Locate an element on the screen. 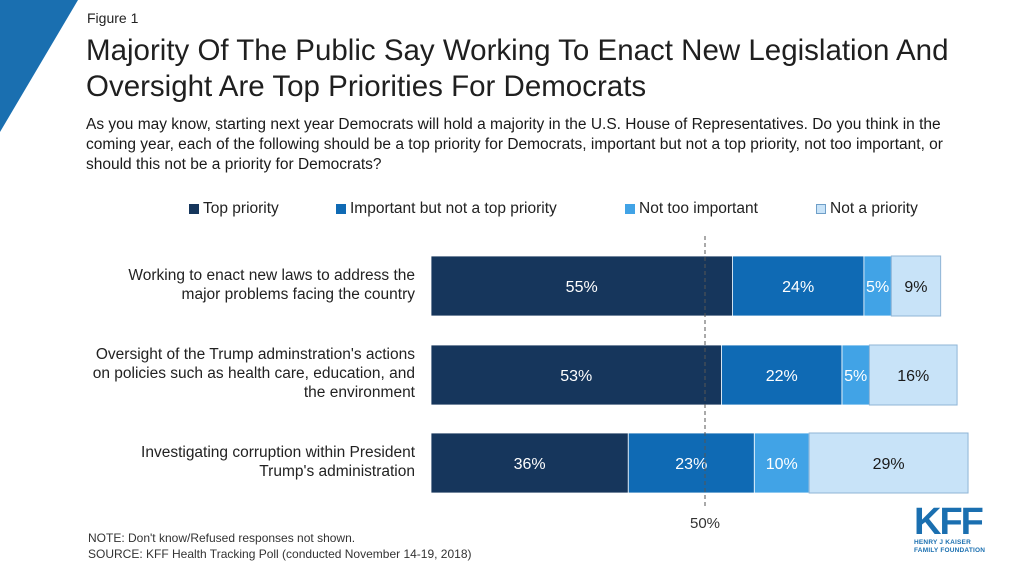 This screenshot has width=1024, height=576. legend-item-top-priority: Top priority is located at coordinates (234, 209).